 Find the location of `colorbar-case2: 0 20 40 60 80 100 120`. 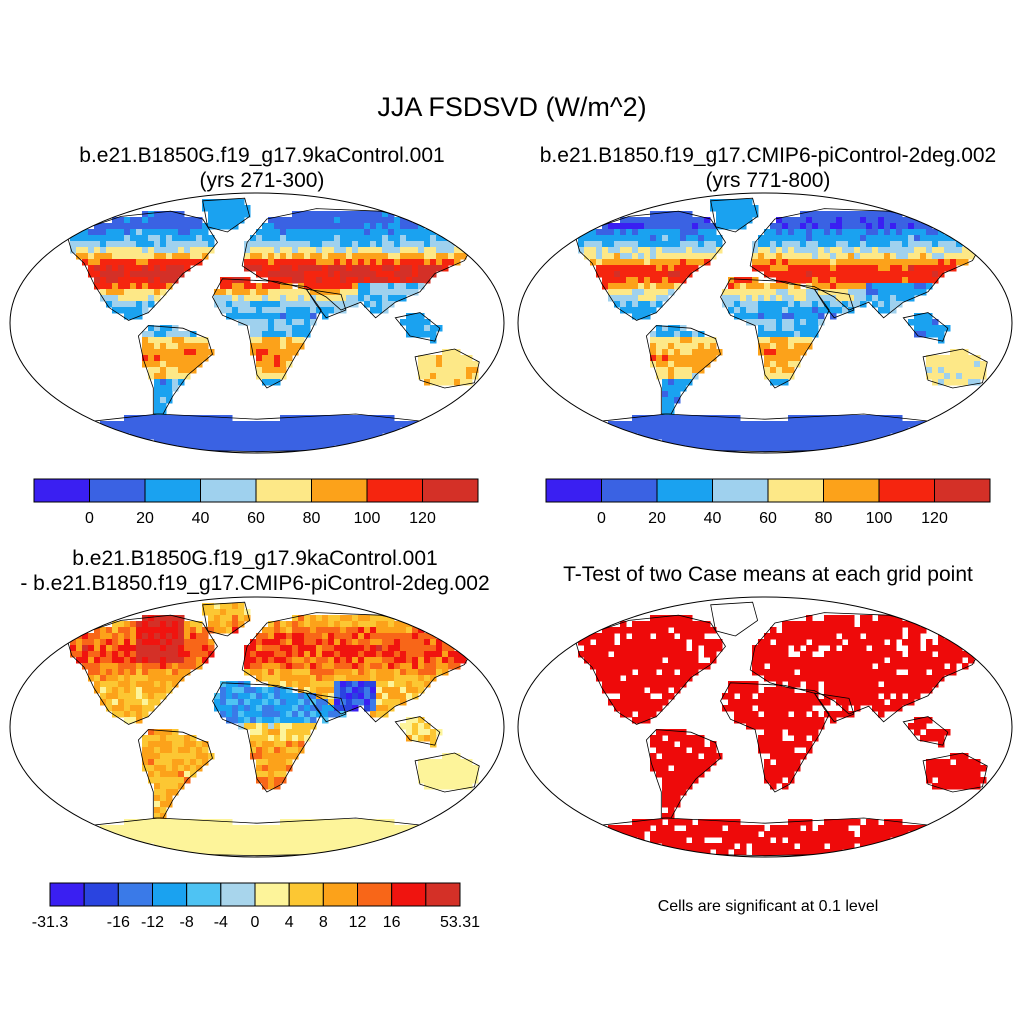

colorbar-case2: 0 20 40 60 80 100 120 is located at coordinates (768, 502).